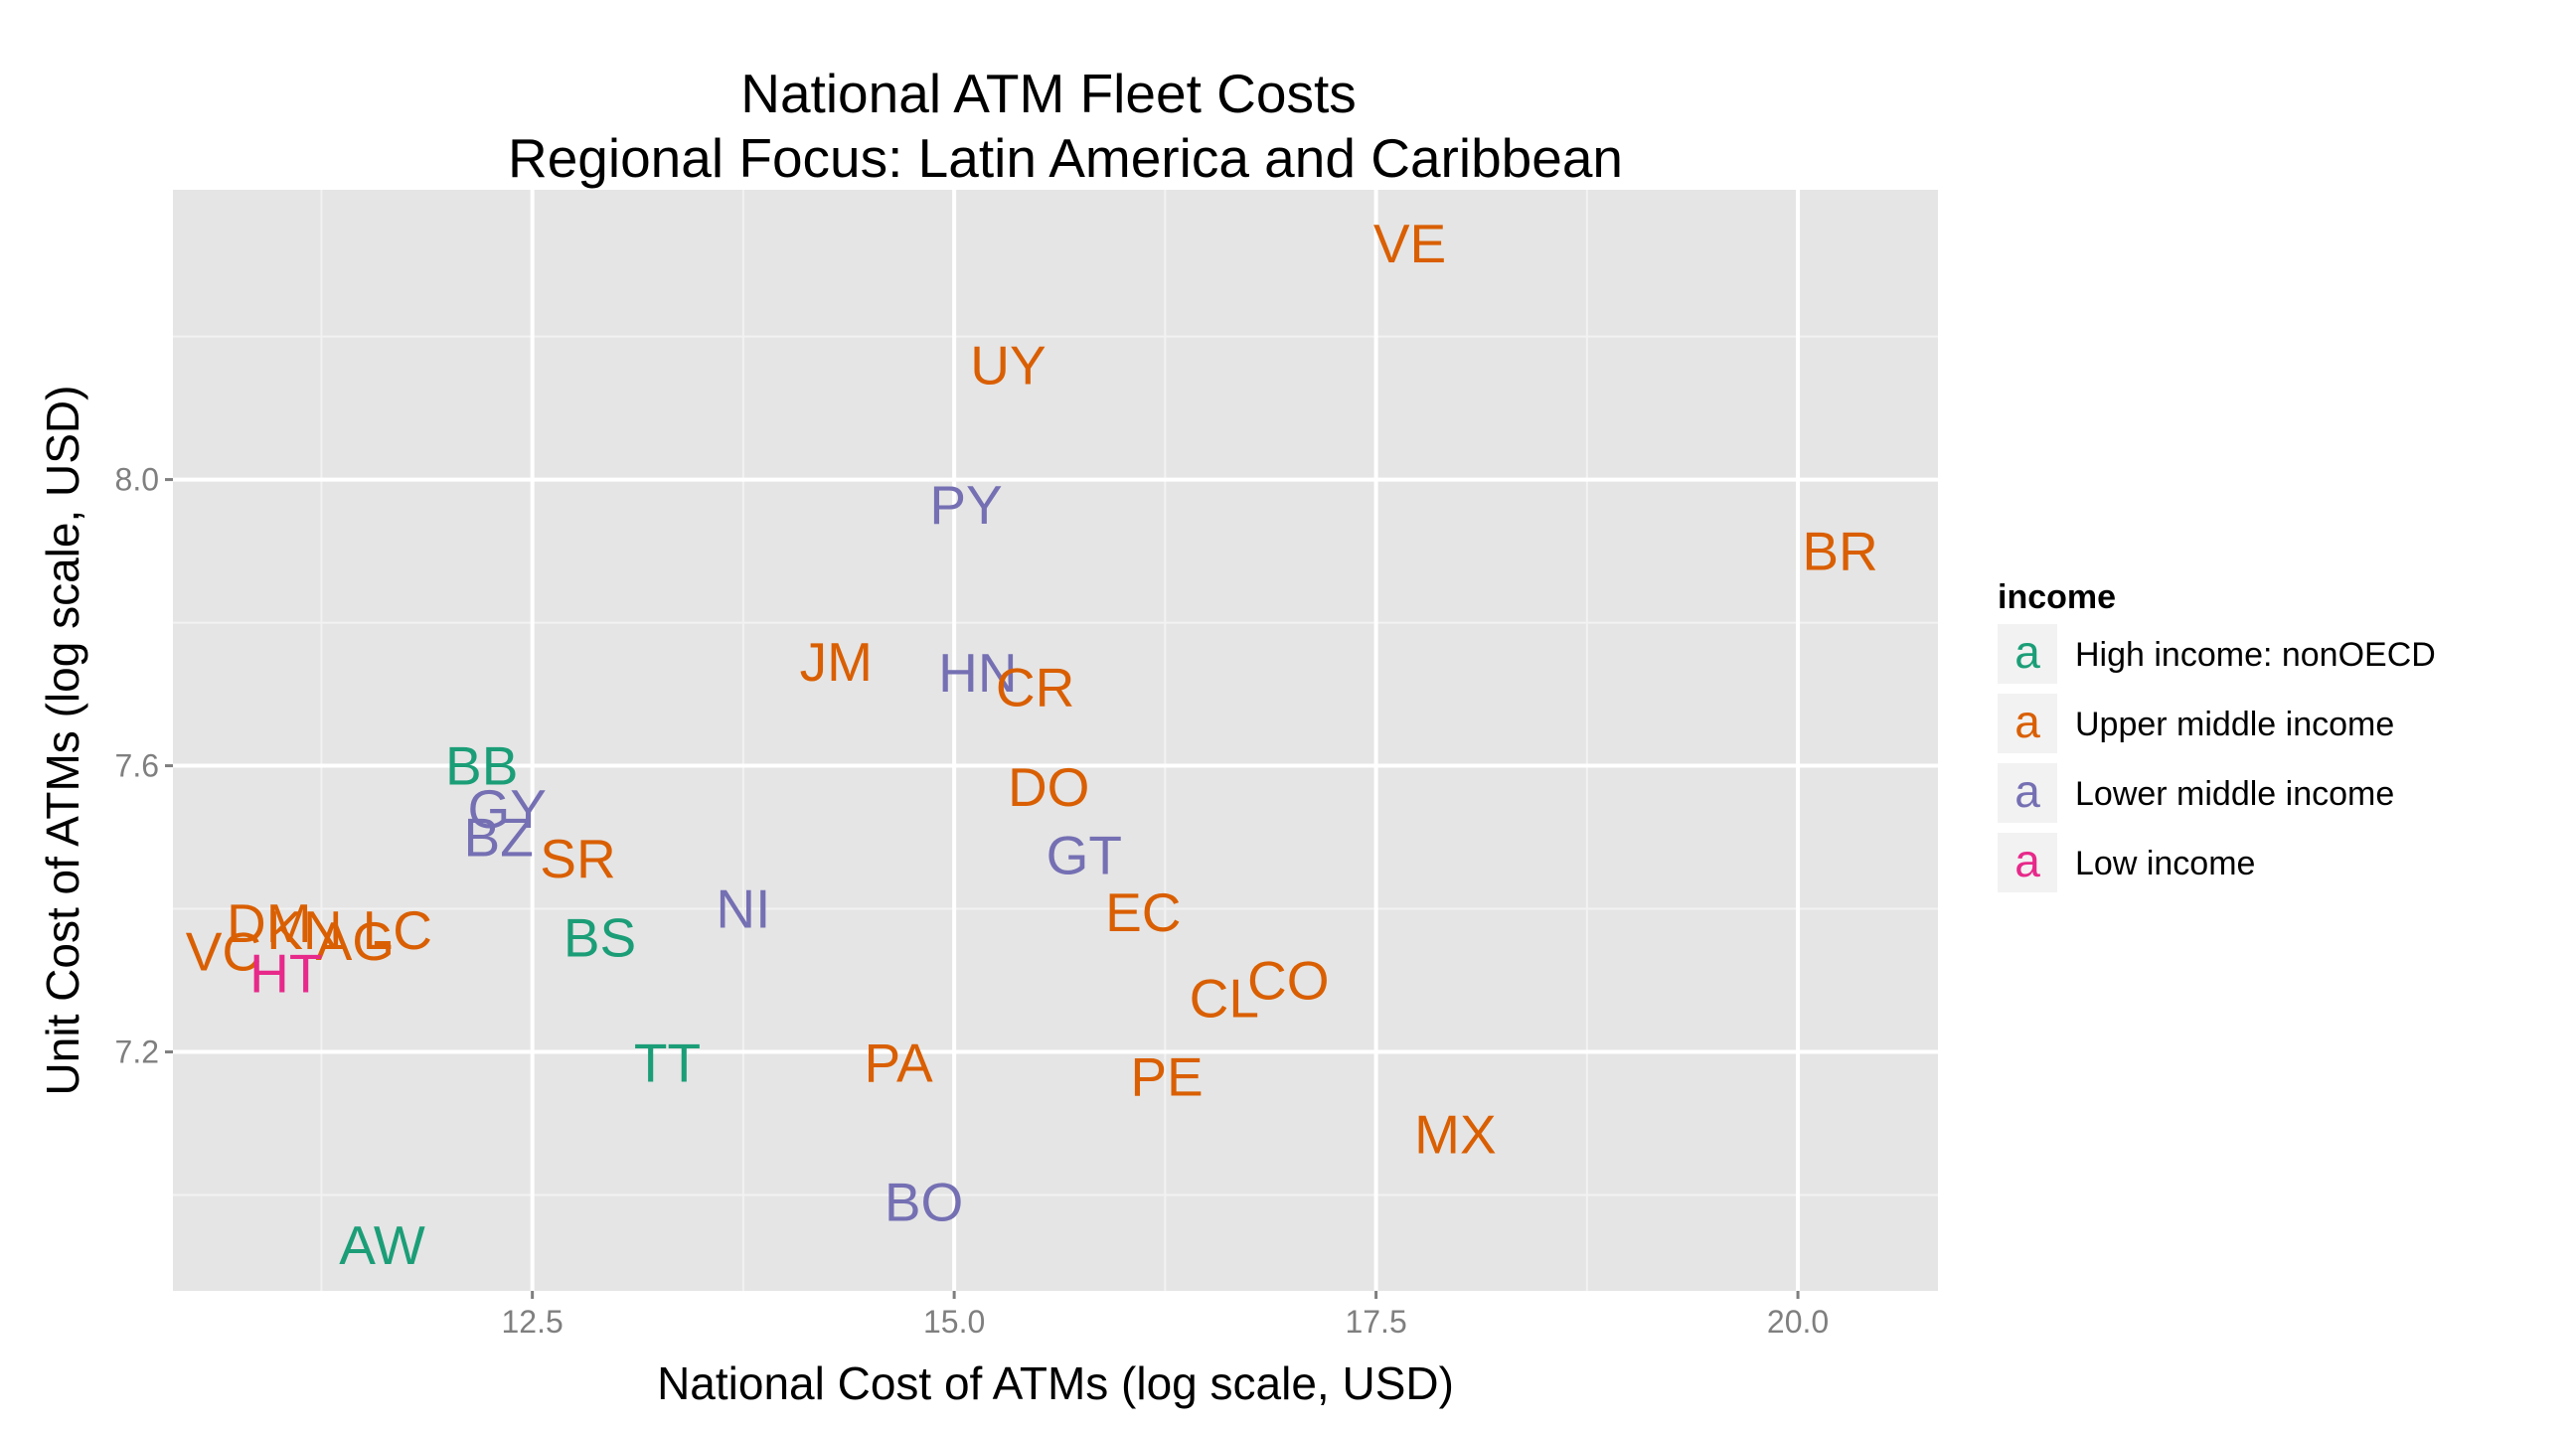 Image resolution: width=2576 pixels, height=1431 pixels. Describe the element at coordinates (1049, 787) in the screenshot. I see `point-label-do: DO` at that location.